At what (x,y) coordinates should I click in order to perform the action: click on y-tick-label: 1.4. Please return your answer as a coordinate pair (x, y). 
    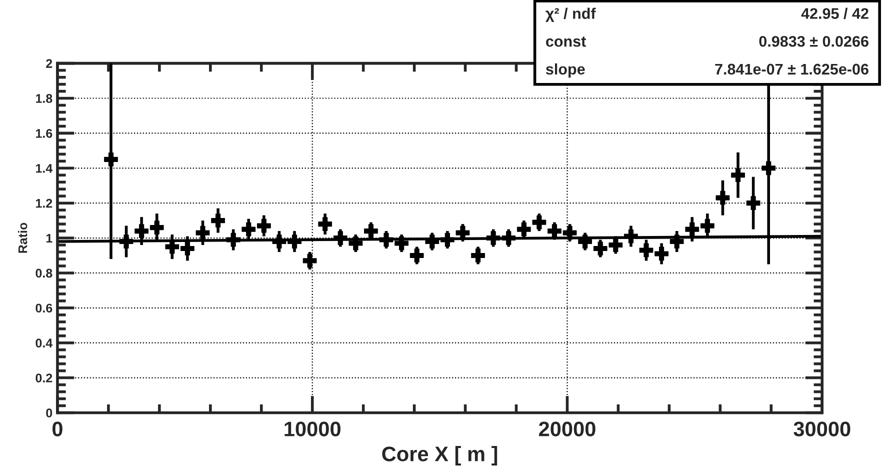
    Looking at the image, I should click on (44, 168).